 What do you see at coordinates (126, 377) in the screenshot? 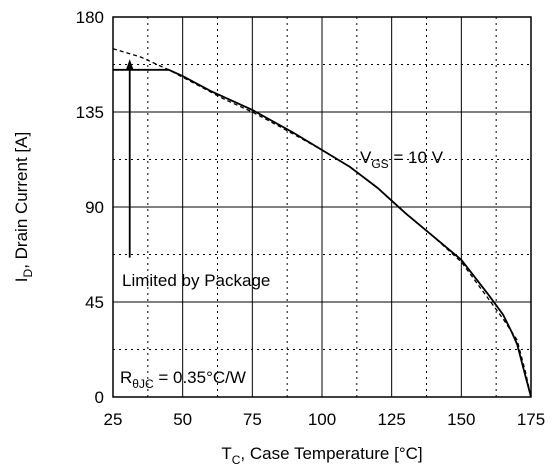
I see `rth-main: R` at bounding box center [126, 377].